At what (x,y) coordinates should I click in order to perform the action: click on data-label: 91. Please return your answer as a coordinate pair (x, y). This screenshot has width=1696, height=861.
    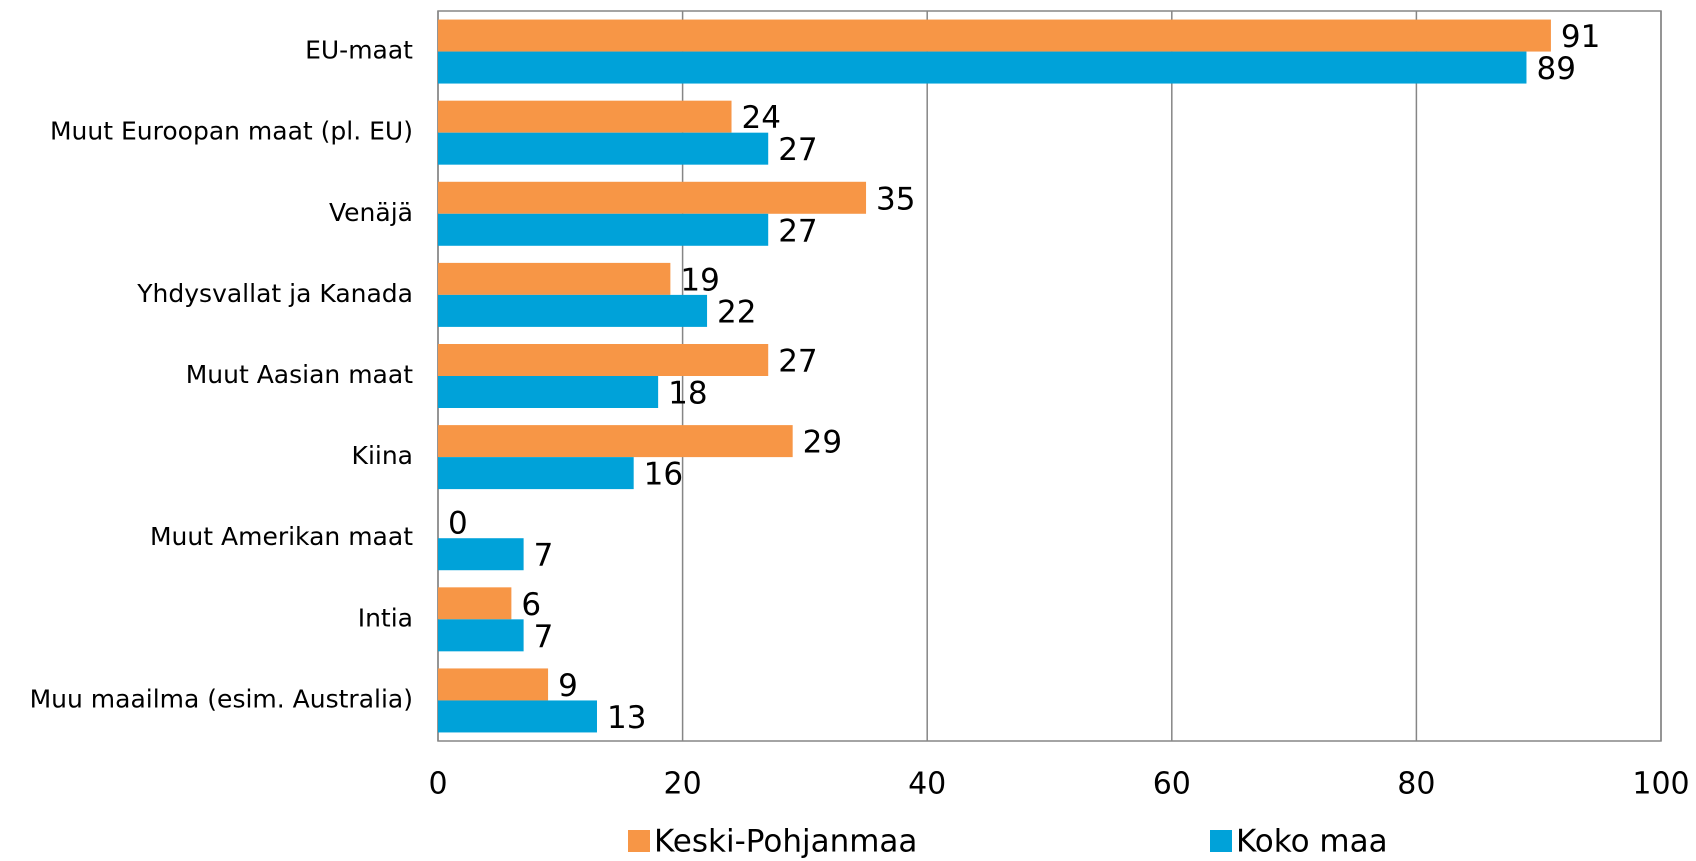
    Looking at the image, I should click on (1580, 37).